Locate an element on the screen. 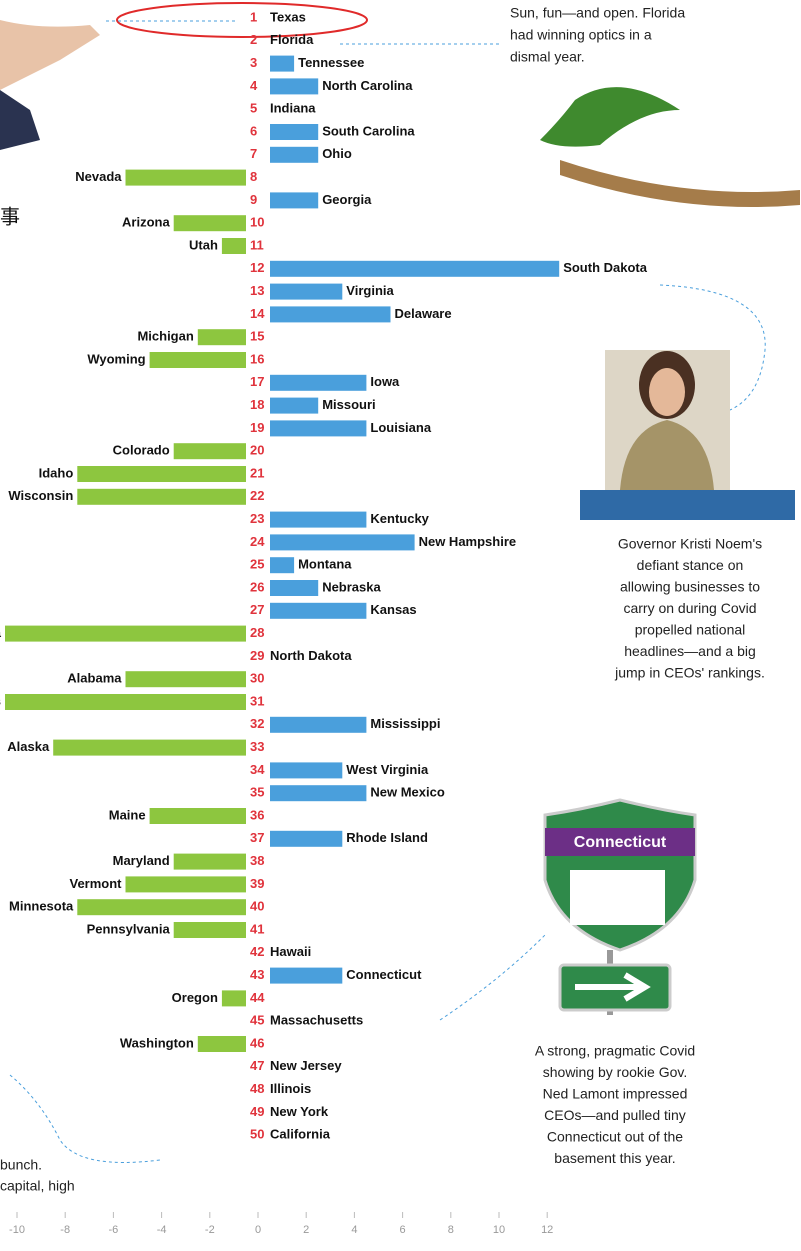 This screenshot has width=801, height=1251. state-label: Illinois is located at coordinates (290, 1088).